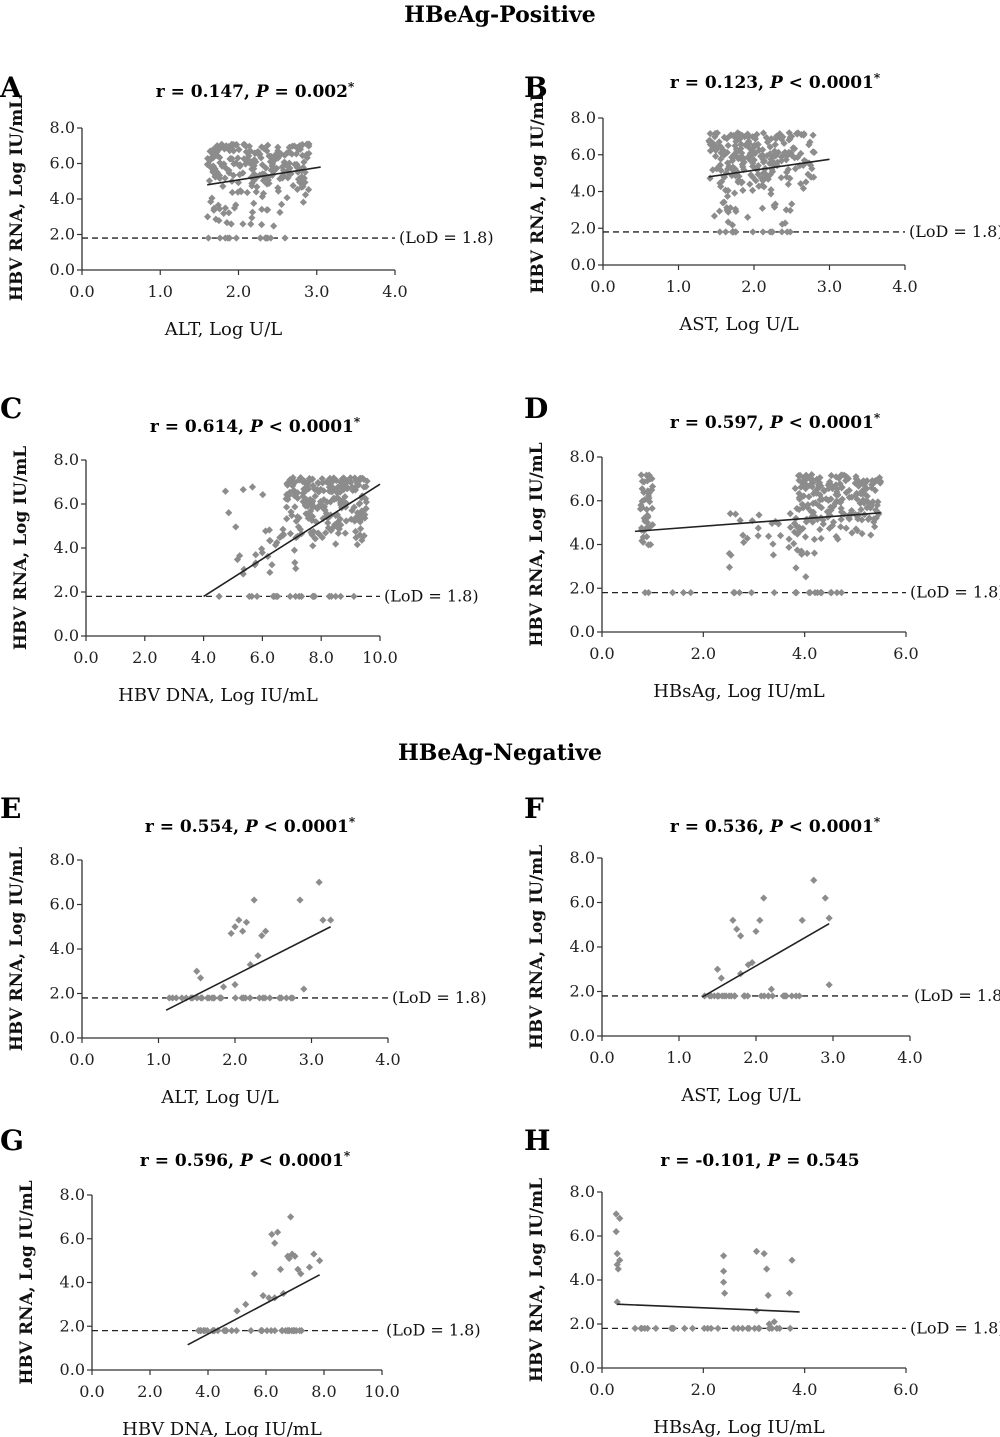 The height and width of the screenshot is (1437, 1000). I want to click on x-tick-label: 10.0, so click(380, 657).